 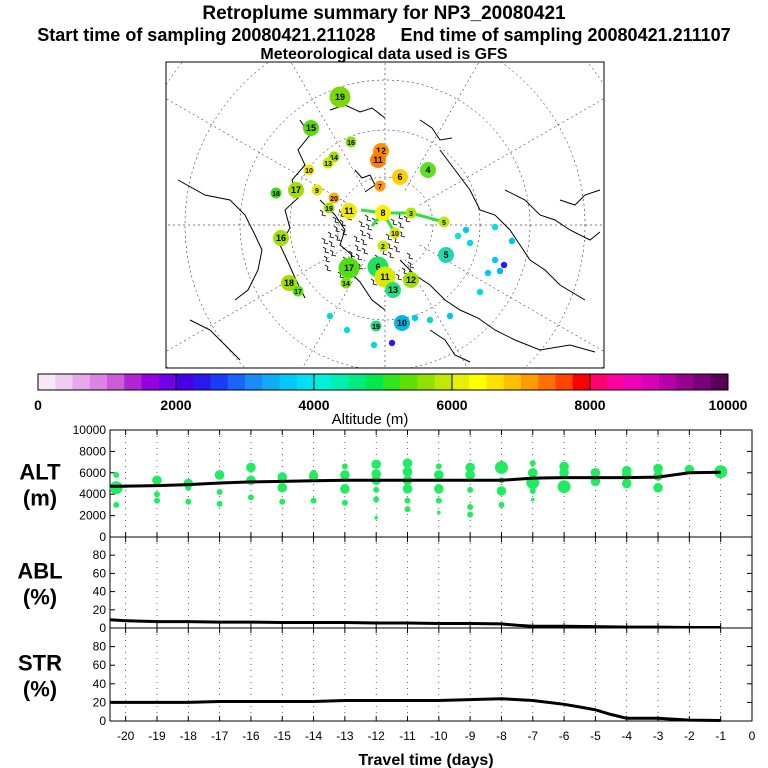 I want to click on trajectory-marker-label: 12, so click(x=411, y=280).